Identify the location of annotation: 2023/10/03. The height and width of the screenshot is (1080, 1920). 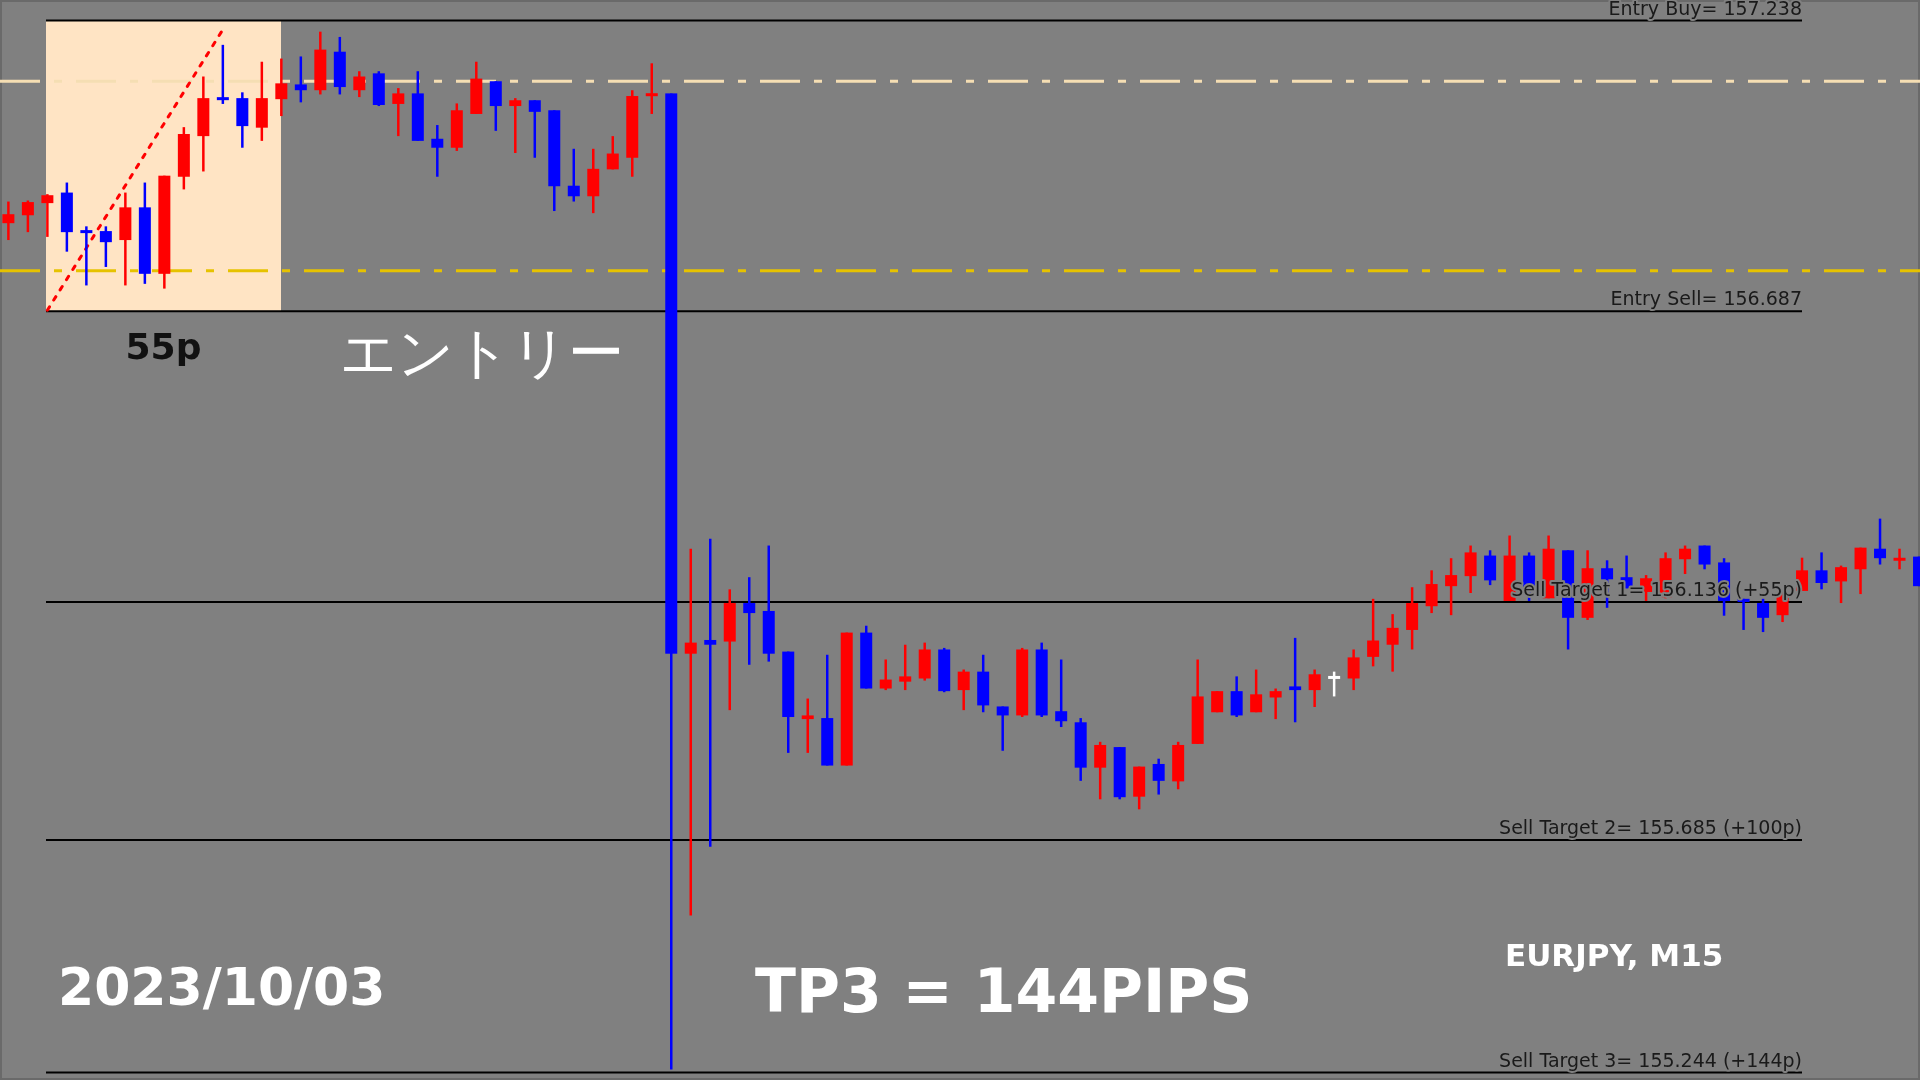
(222, 987).